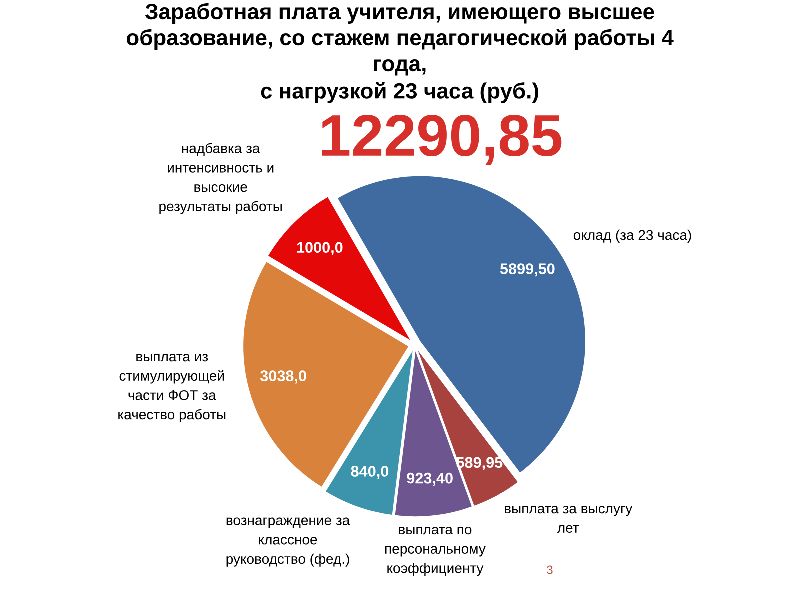 This screenshot has height=600, width=800. Describe the element at coordinates (633, 236) in the screenshot. I see `slice-label: оклад (за 23 часа)` at that location.